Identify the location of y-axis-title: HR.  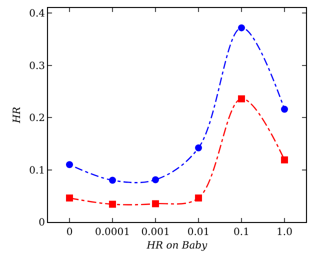
(18, 115).